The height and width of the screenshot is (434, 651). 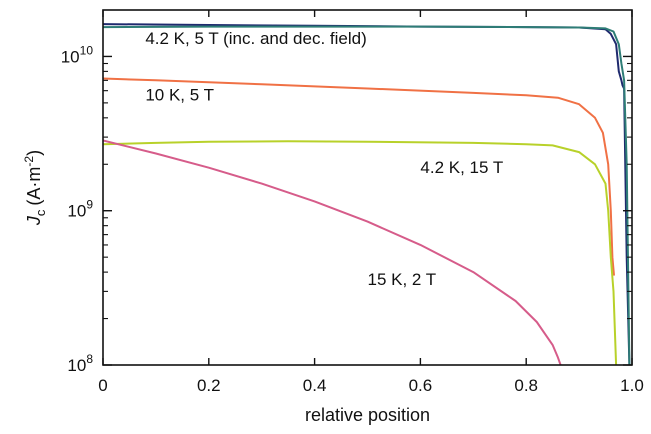 I want to click on curve-annotation: 15 K, 2 T, so click(x=402, y=279).